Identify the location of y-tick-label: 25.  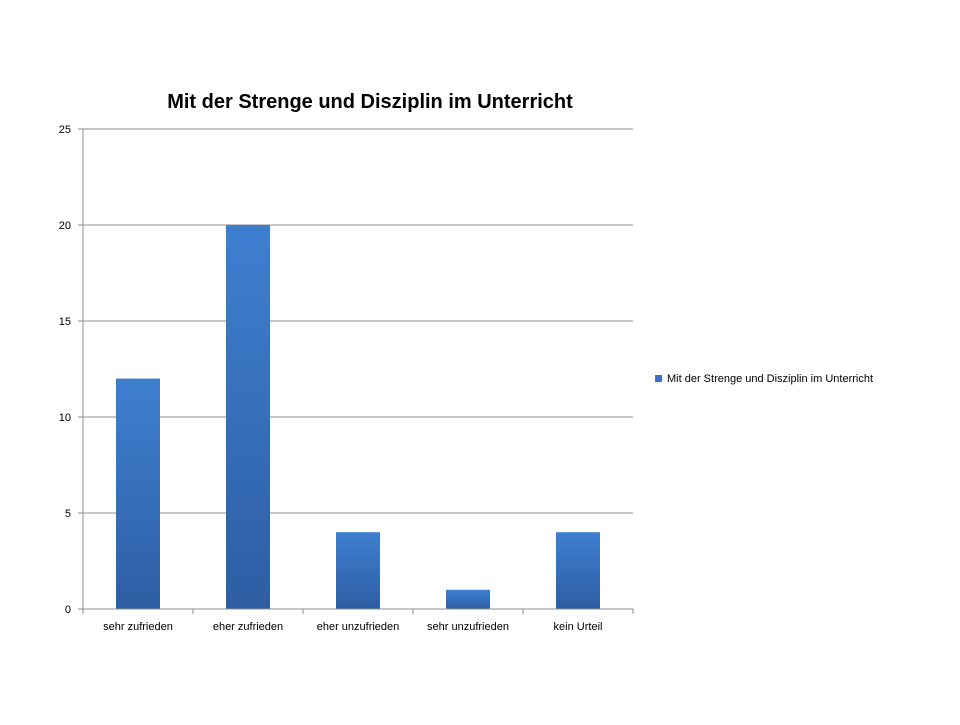
(65, 130).